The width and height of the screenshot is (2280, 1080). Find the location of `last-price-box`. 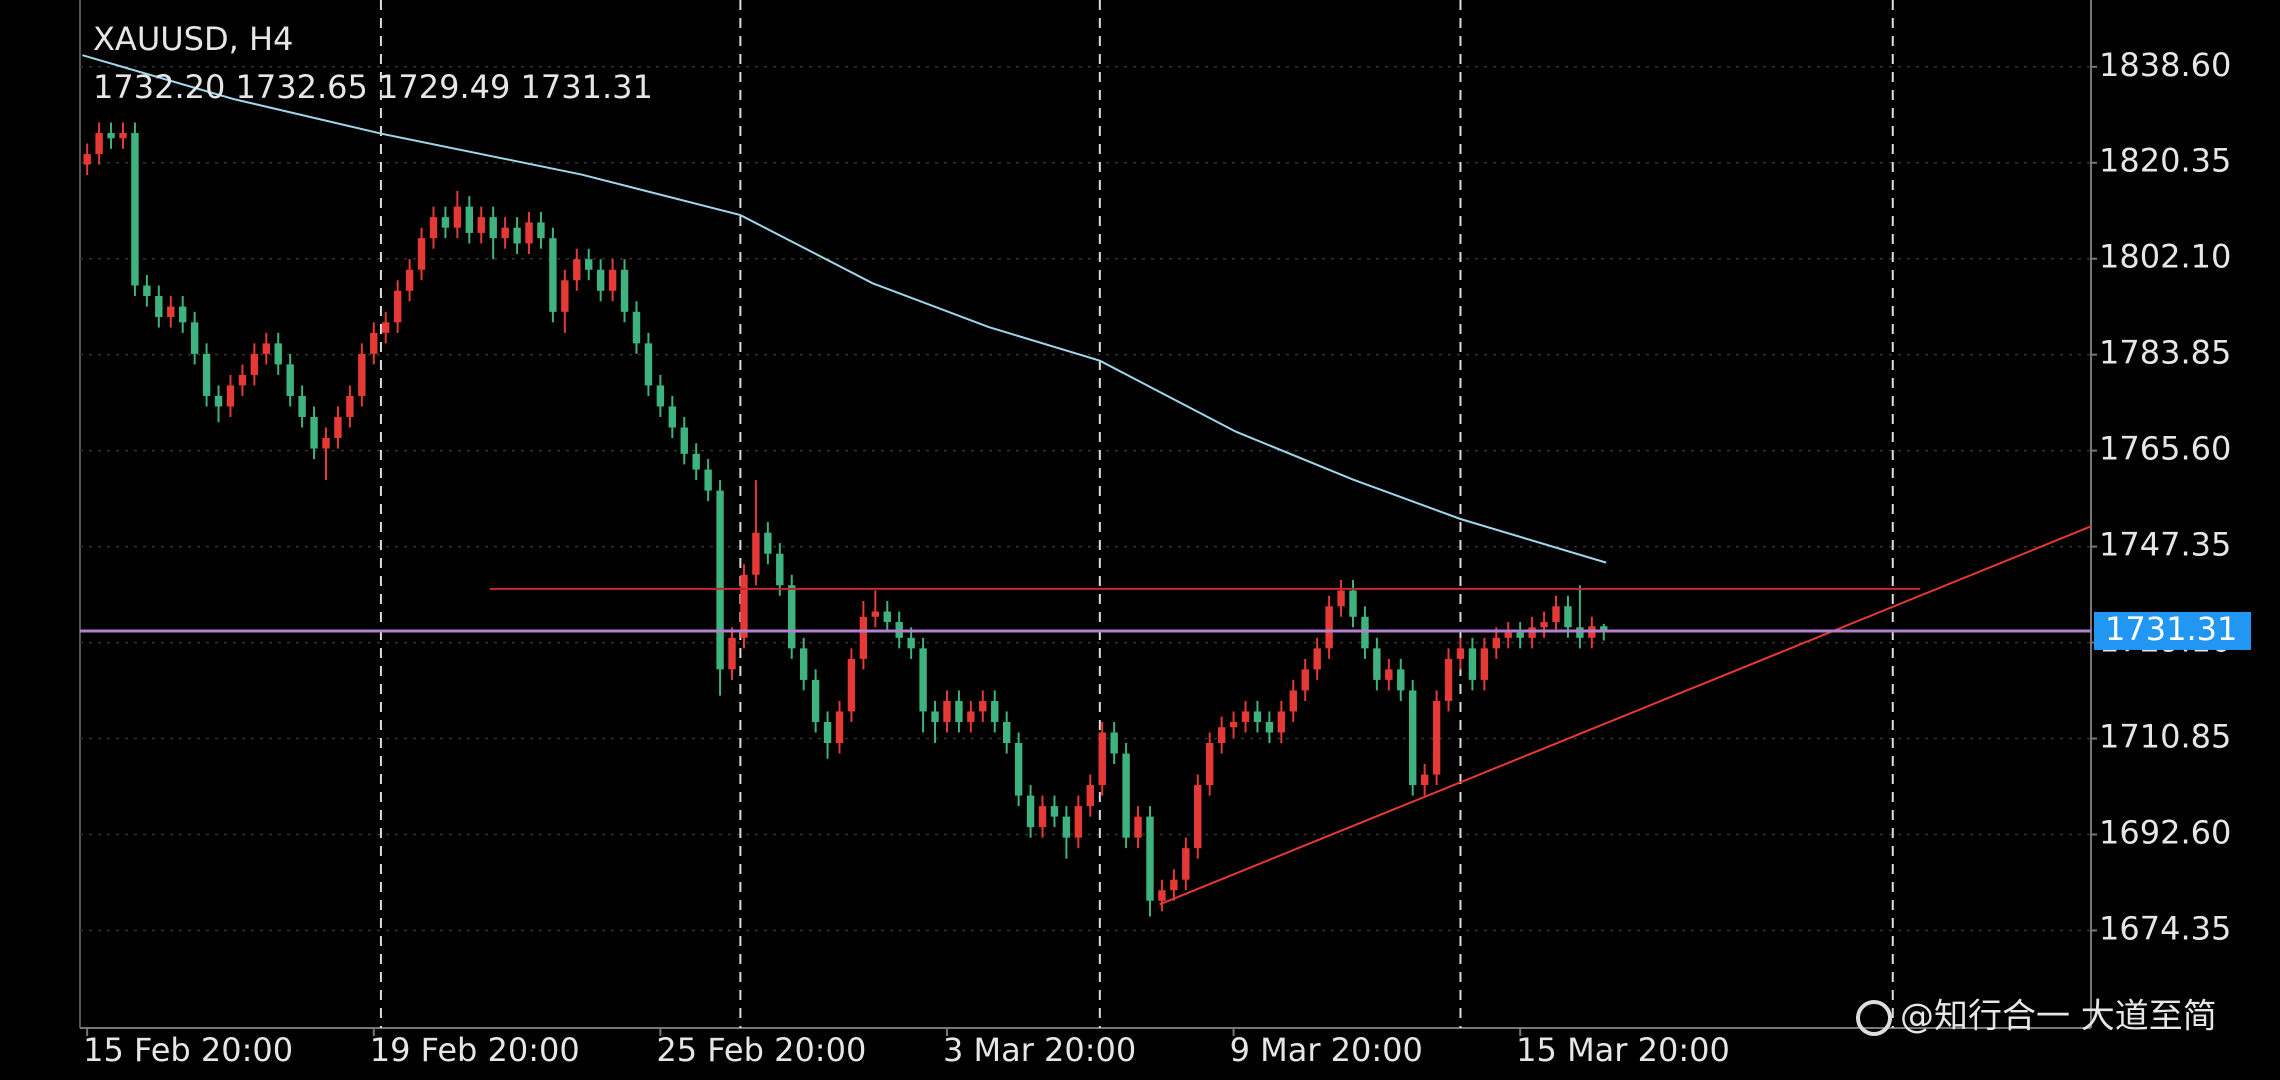

last-price-box is located at coordinates (2172, 630).